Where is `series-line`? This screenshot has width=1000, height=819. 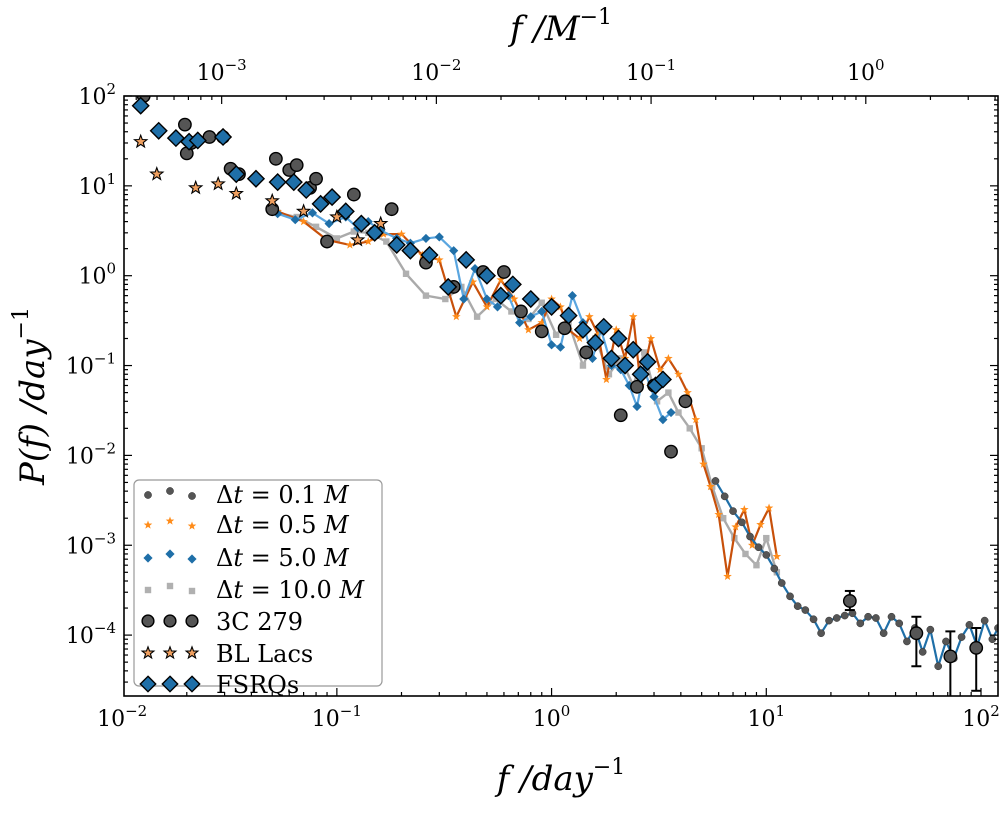
series-line is located at coordinates (856, 574).